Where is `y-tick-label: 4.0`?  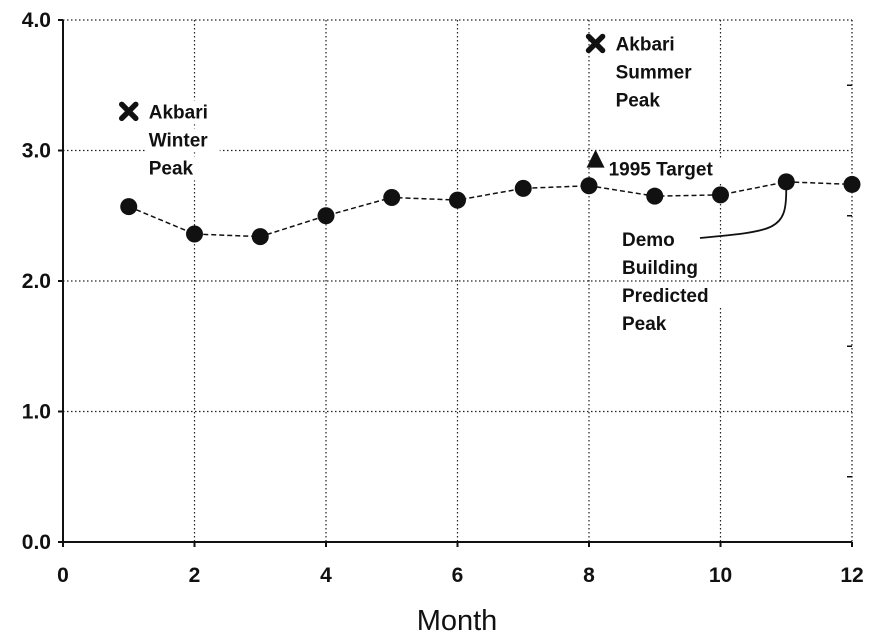 y-tick-label: 4.0 is located at coordinates (36, 20).